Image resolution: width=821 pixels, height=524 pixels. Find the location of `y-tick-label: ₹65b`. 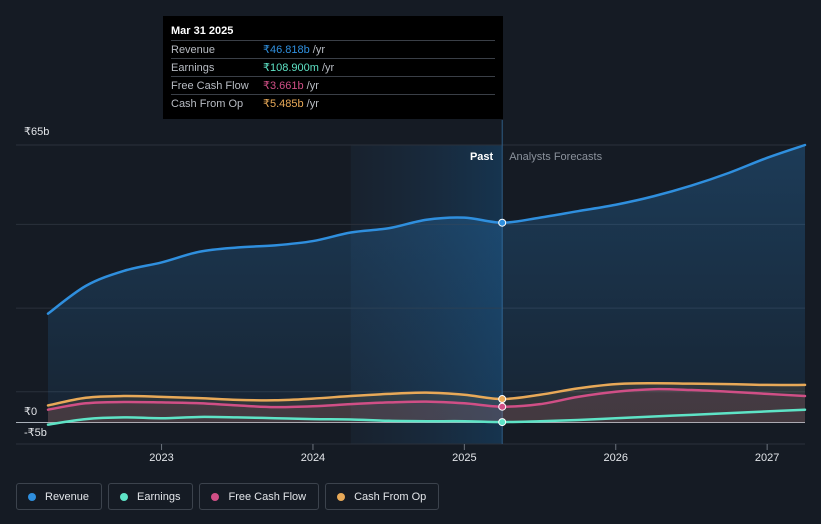

y-tick-label: ₹65b is located at coordinates (36, 132).